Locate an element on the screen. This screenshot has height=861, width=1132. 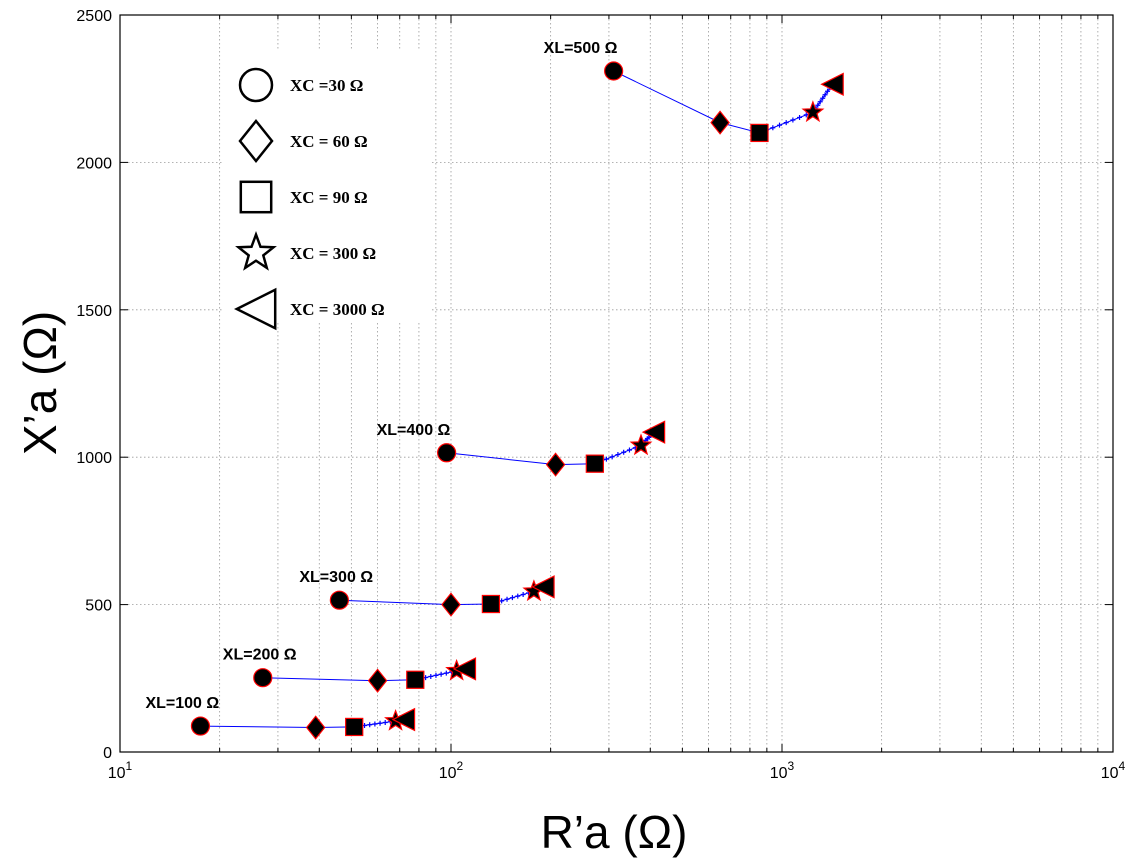
series-label: XL=300 Ω is located at coordinates (336, 577).